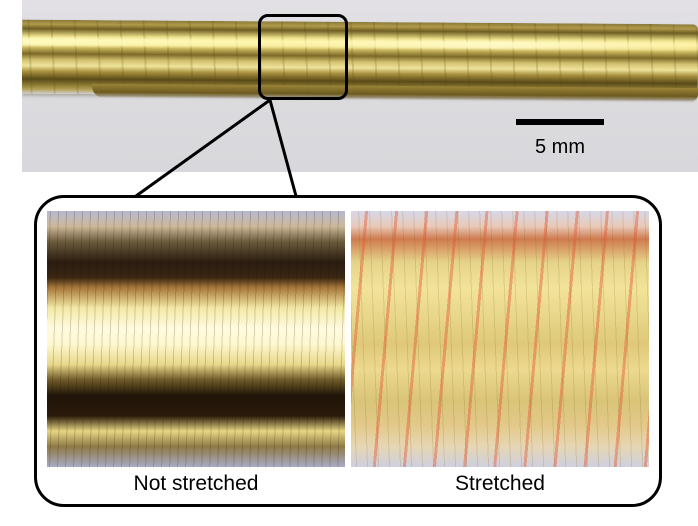 The image size is (698, 526). Describe the element at coordinates (500, 483) in the screenshot. I see `caption-stretched: Stretched` at that location.